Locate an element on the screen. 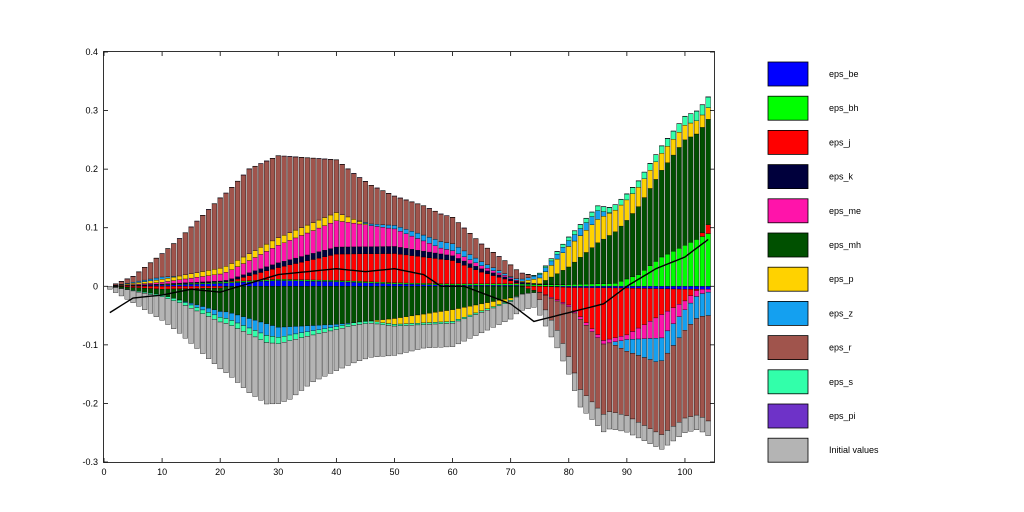 The height and width of the screenshot is (512, 1024). line-layer is located at coordinates (409, 280).